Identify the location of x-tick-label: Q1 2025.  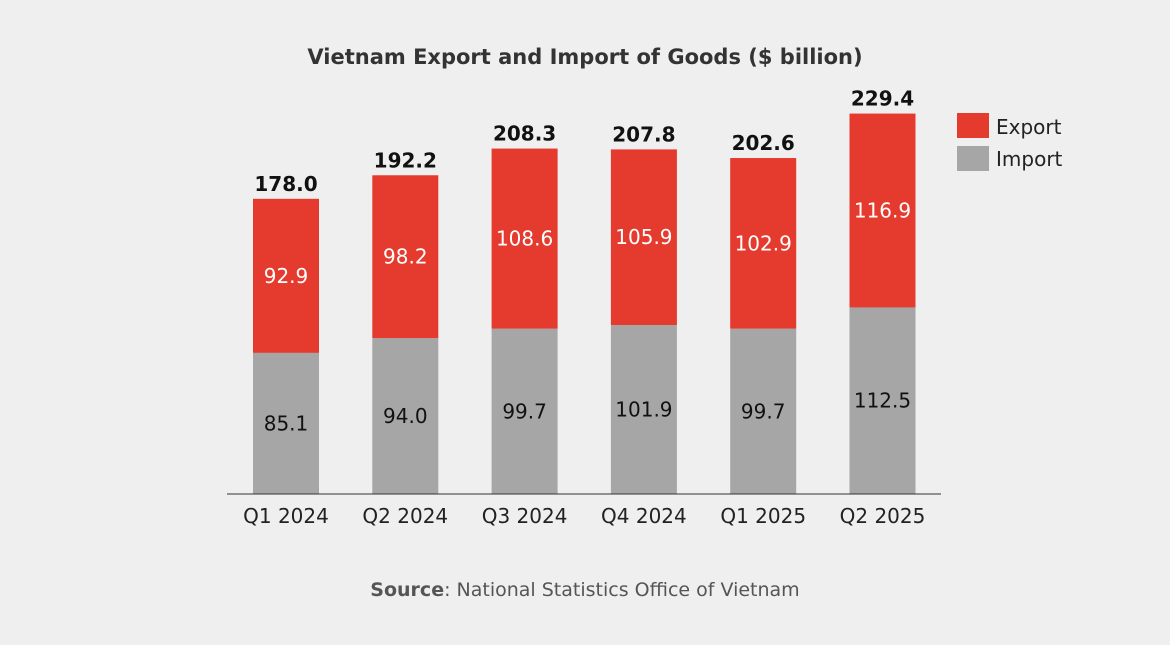
(763, 516).